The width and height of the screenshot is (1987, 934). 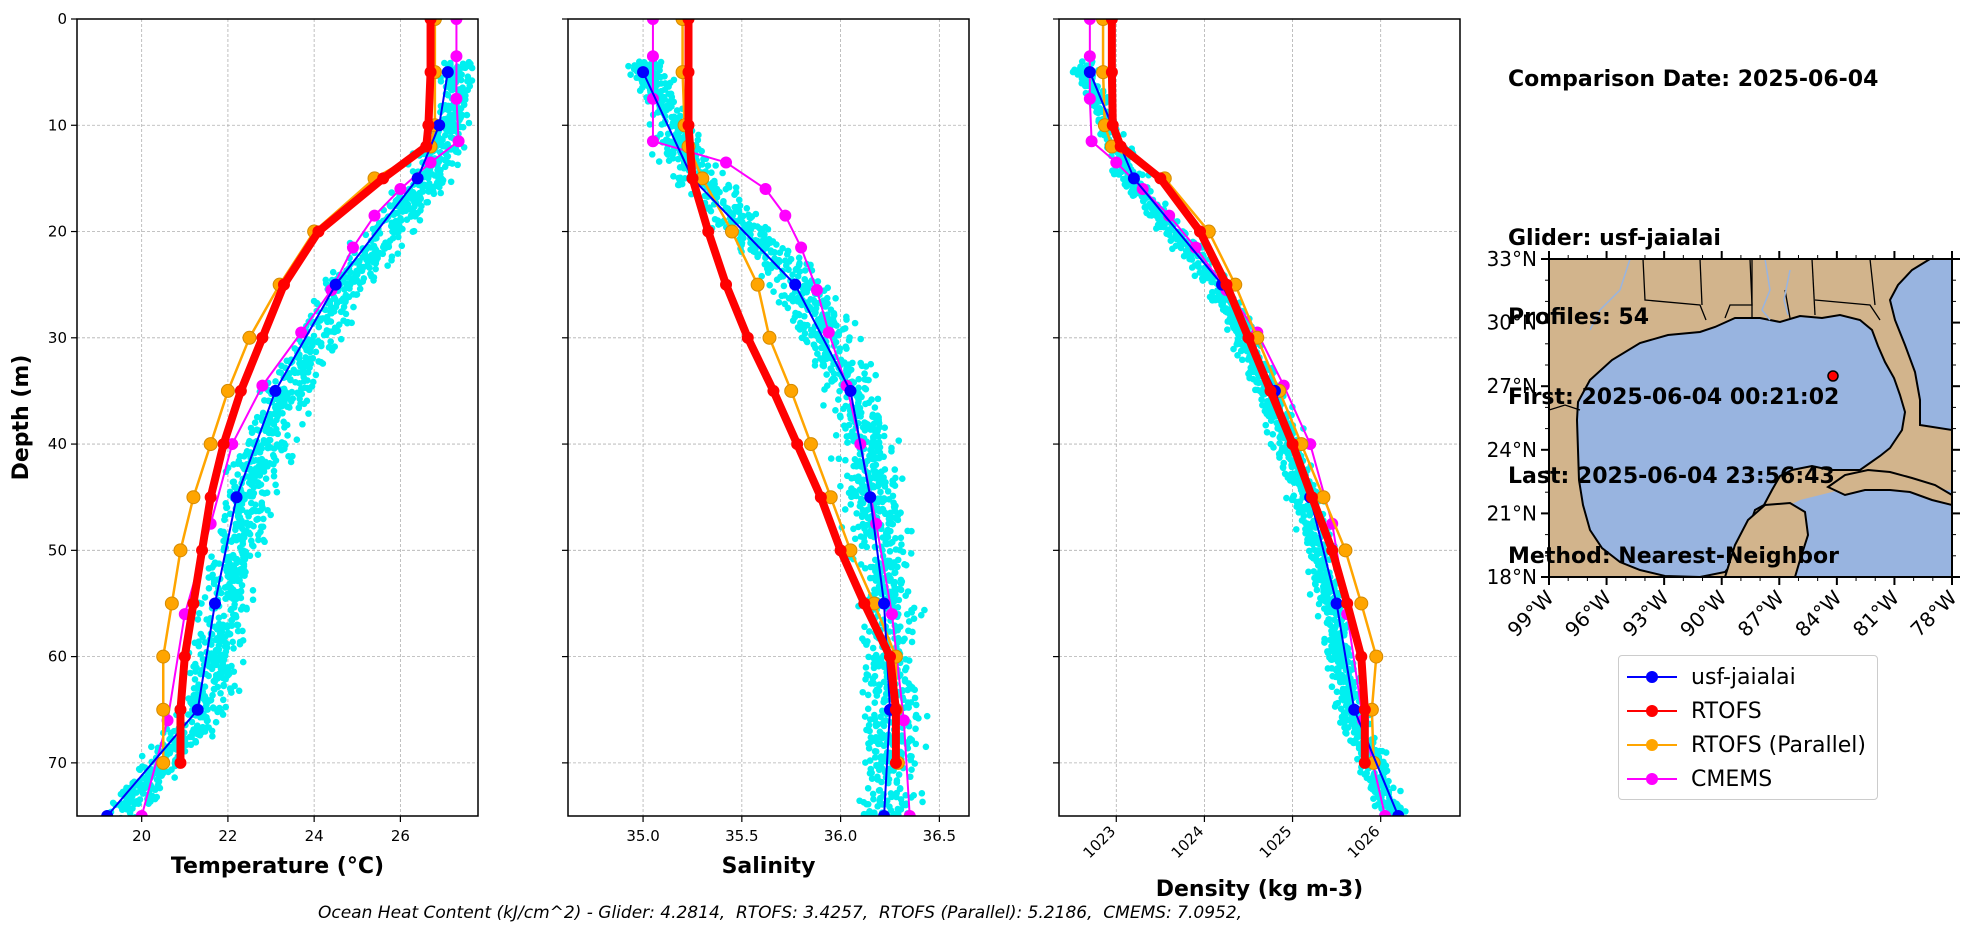 I want to click on map-water-atlantic, so click(x=1920, y=345).